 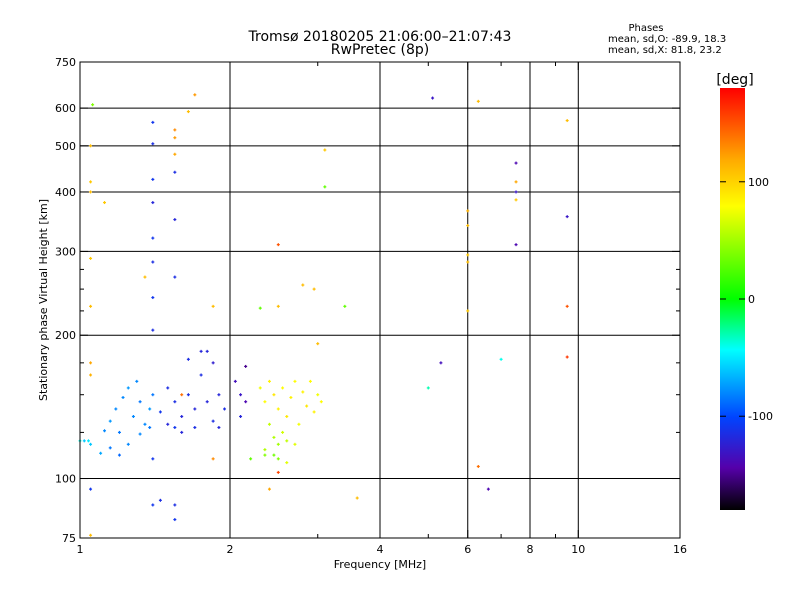 What do you see at coordinates (65, 108) in the screenshot?
I see `y-tick-label: 600` at bounding box center [65, 108].